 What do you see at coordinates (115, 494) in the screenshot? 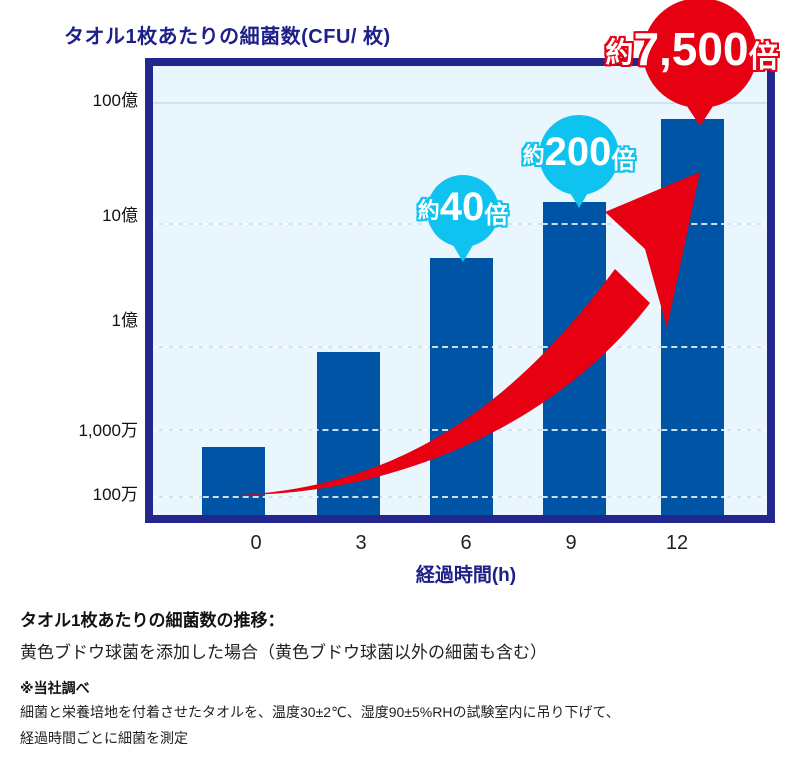
I see `y-tick-100man: 100万` at bounding box center [115, 494].